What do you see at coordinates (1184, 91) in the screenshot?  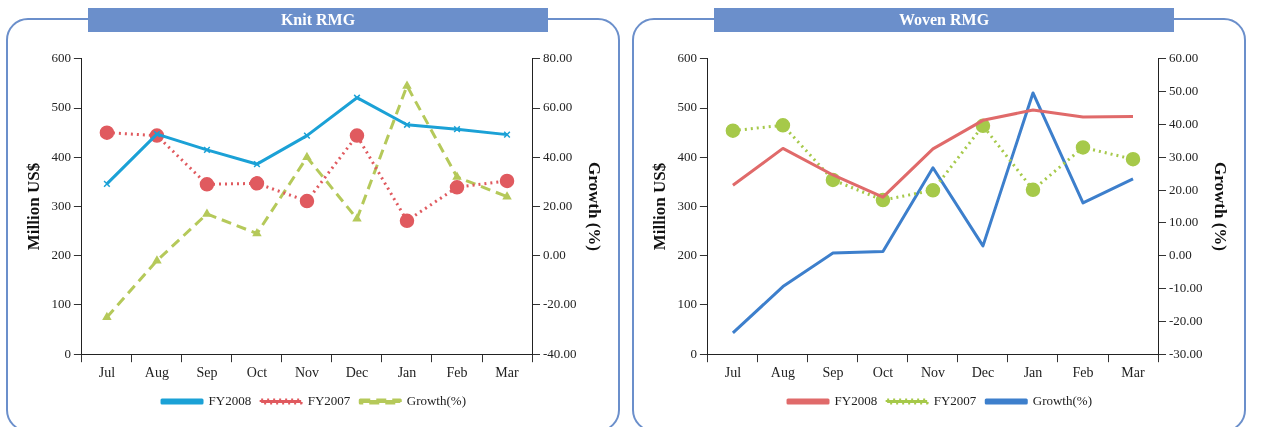 I see `y2-tick-label: 50.00` at bounding box center [1184, 91].